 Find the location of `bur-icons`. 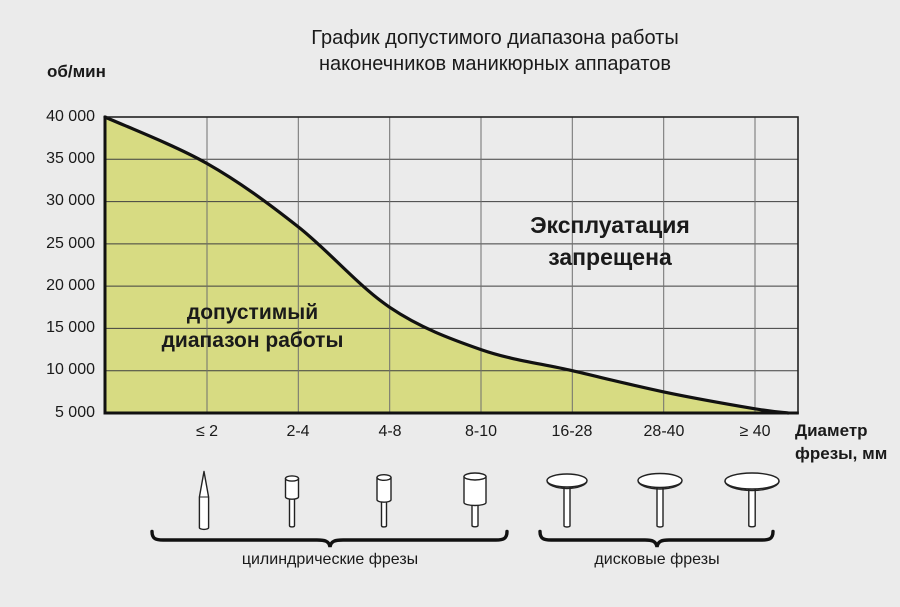

bur-icons is located at coordinates (489, 500).